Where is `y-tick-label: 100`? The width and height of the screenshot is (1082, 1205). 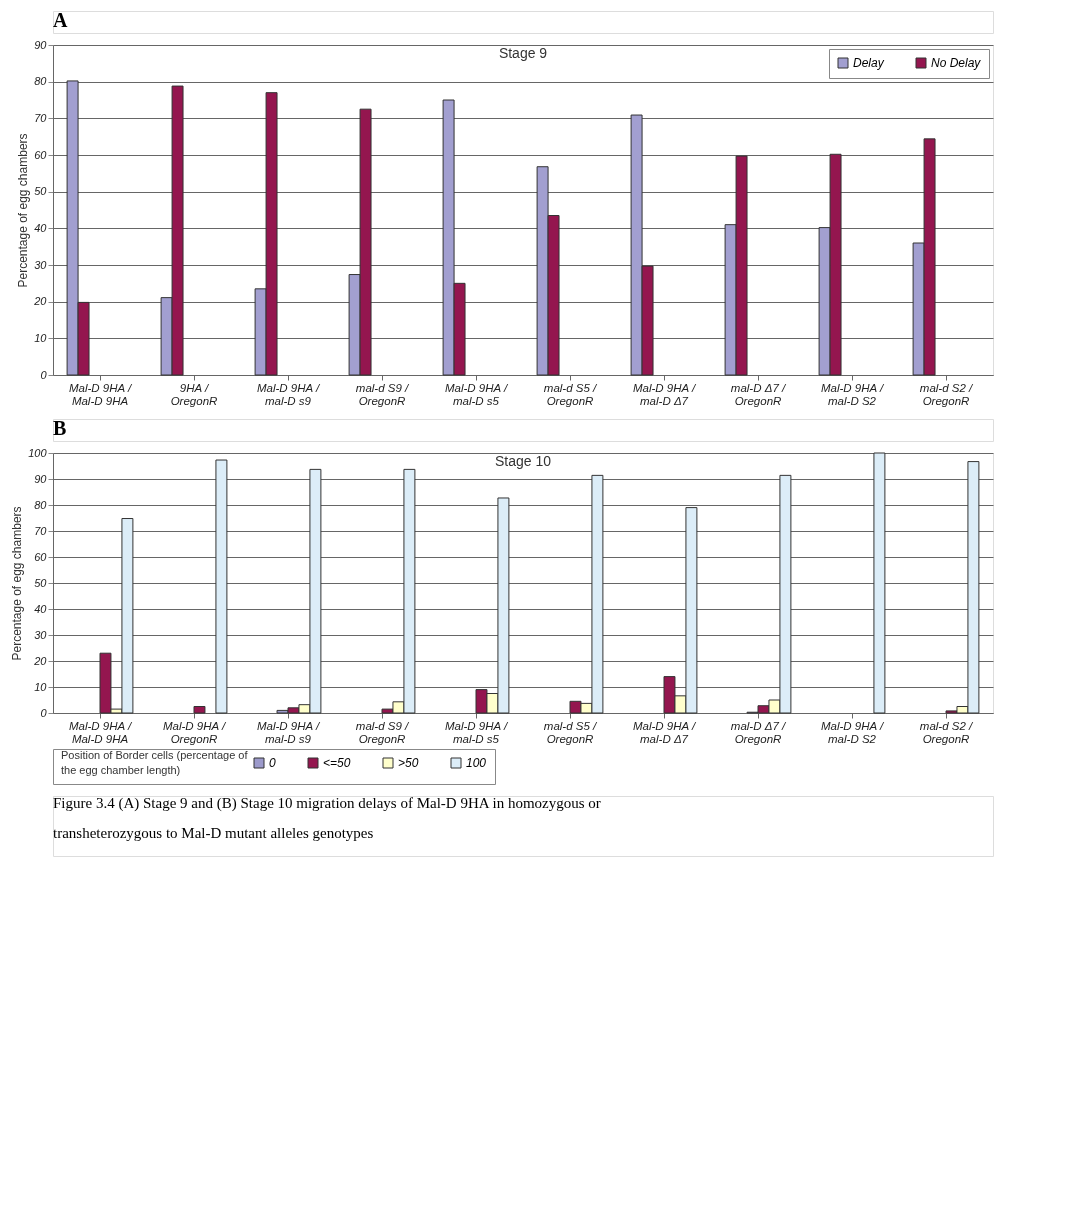
y-tick-label: 100 is located at coordinates (38, 452).